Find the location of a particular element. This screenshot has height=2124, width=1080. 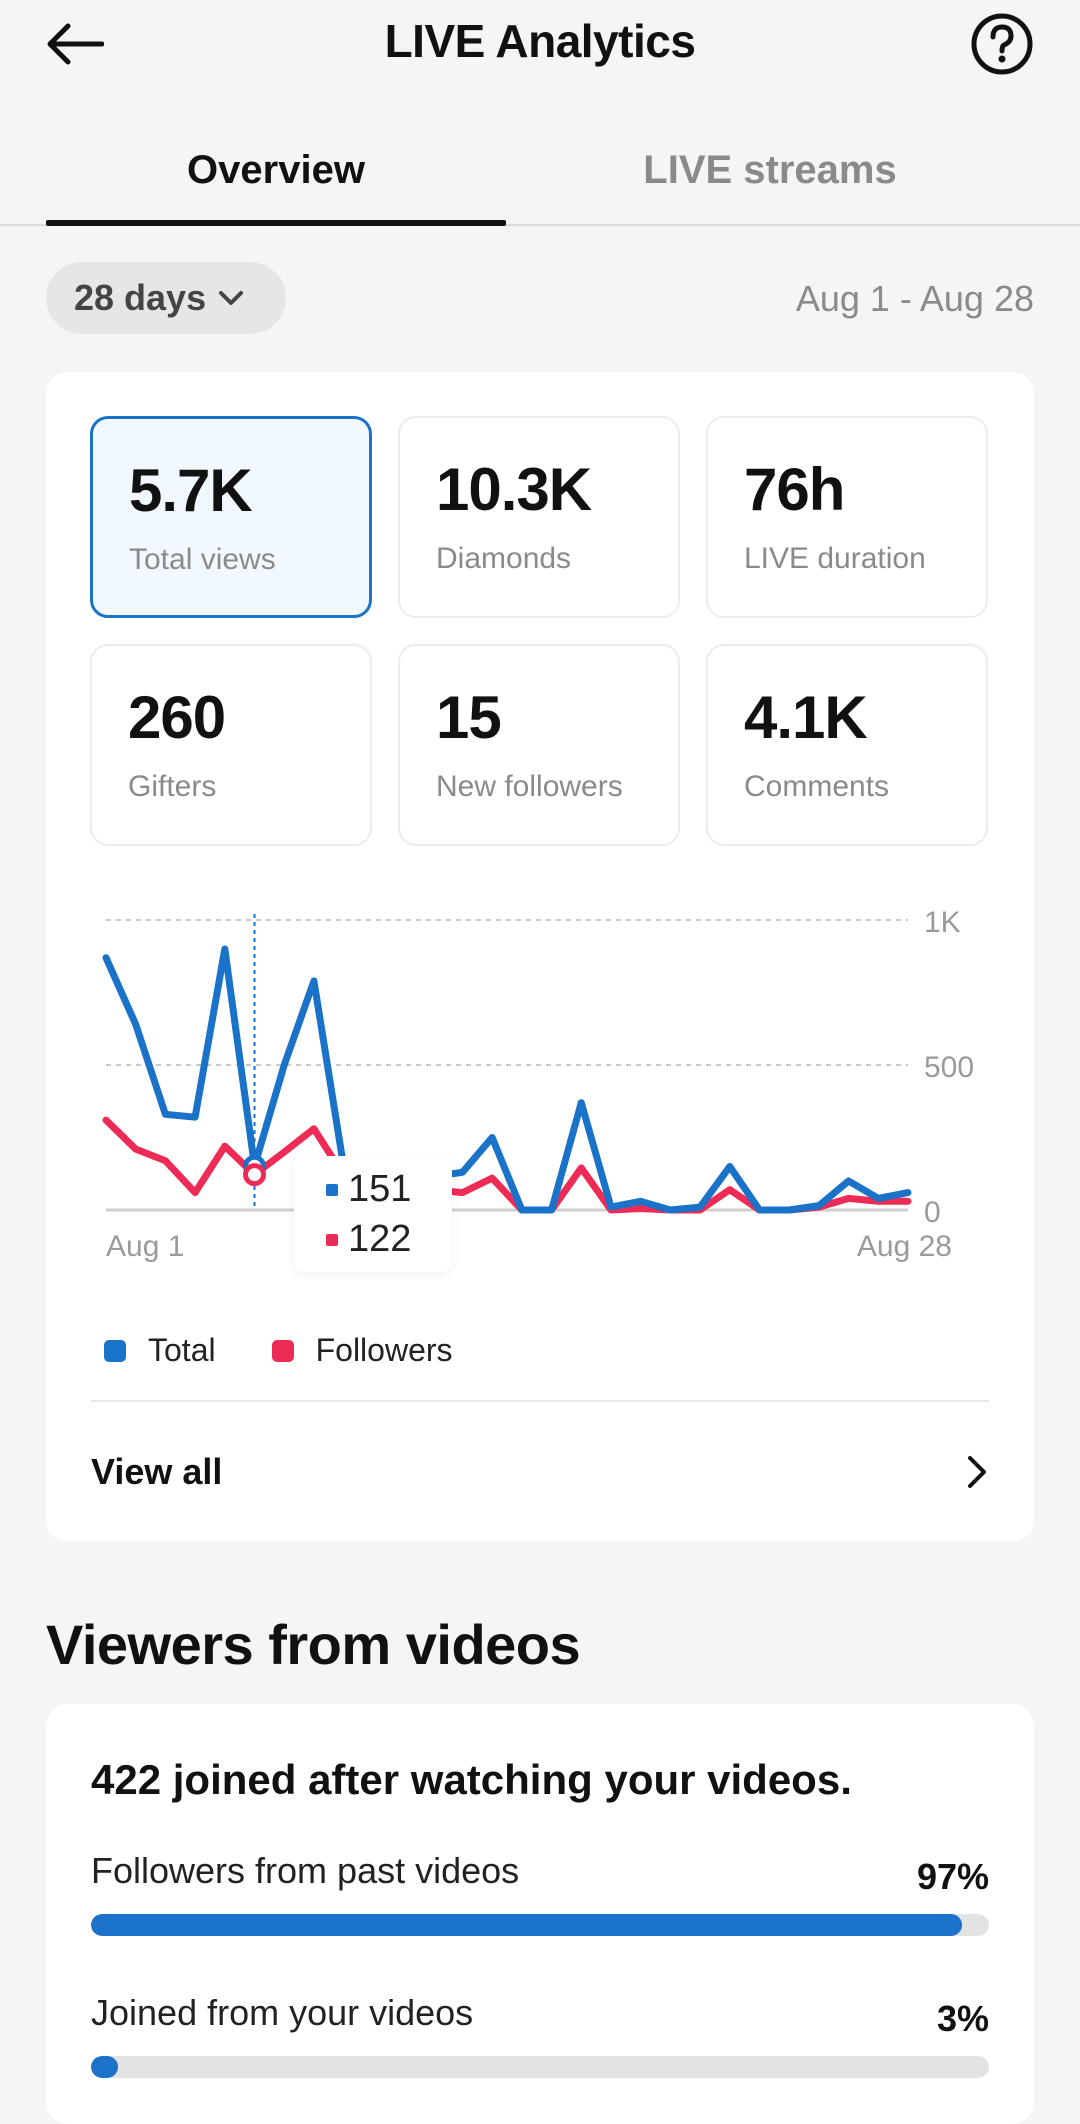

tab-overview: Overview is located at coordinates (276, 170).